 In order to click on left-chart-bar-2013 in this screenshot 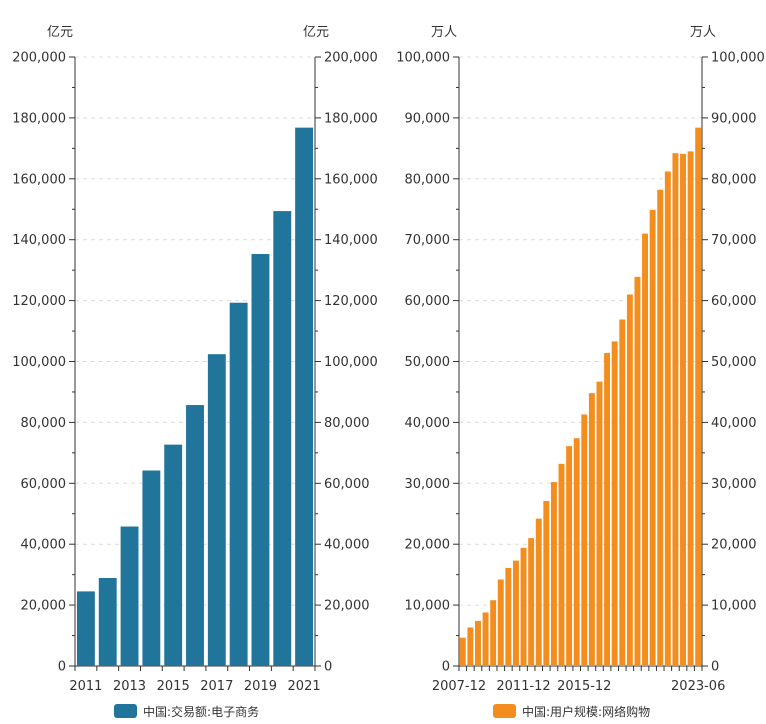, I will do `click(129, 596)`.